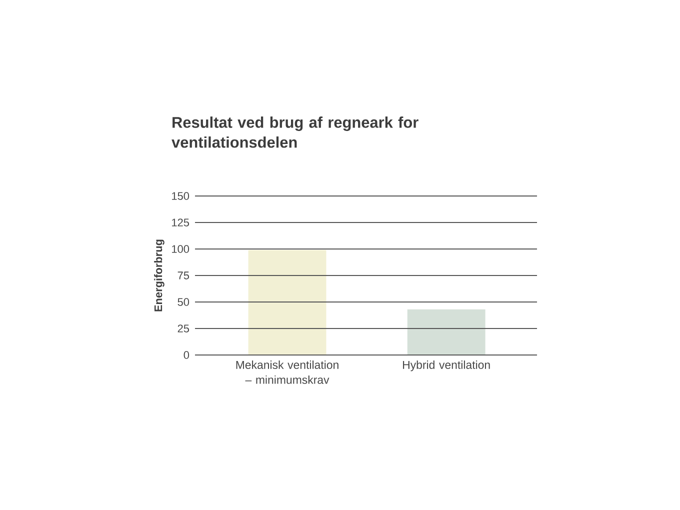  I want to click on y-axis-title: Energiforbrug, so click(159, 276).